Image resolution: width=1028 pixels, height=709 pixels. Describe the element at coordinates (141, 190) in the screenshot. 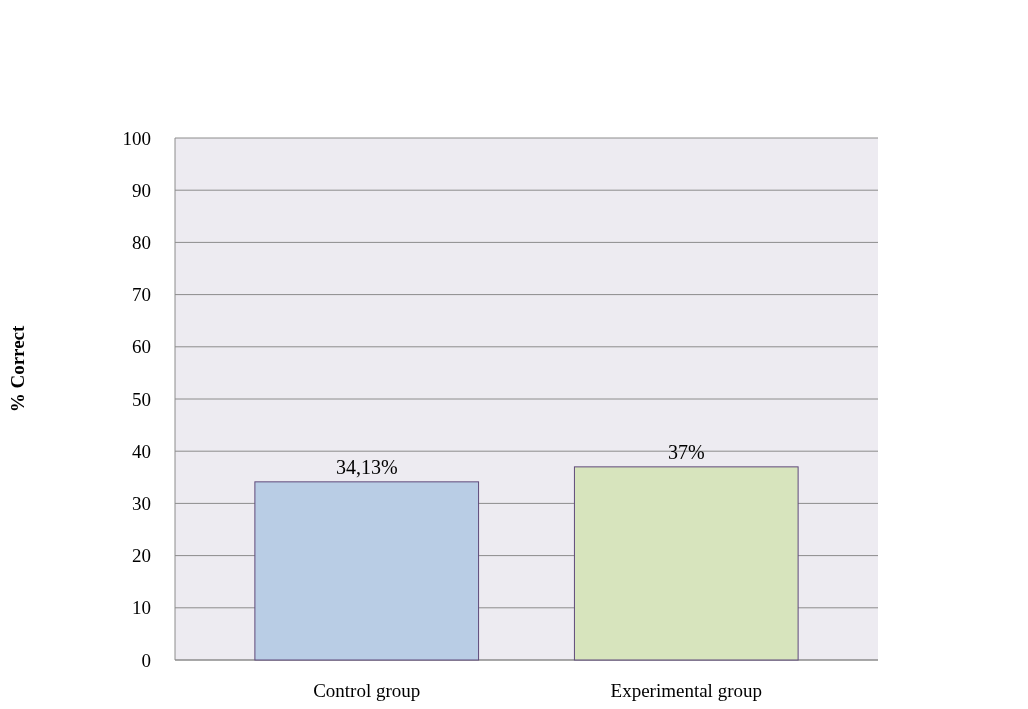

I see `y-tick-label: 90` at that location.